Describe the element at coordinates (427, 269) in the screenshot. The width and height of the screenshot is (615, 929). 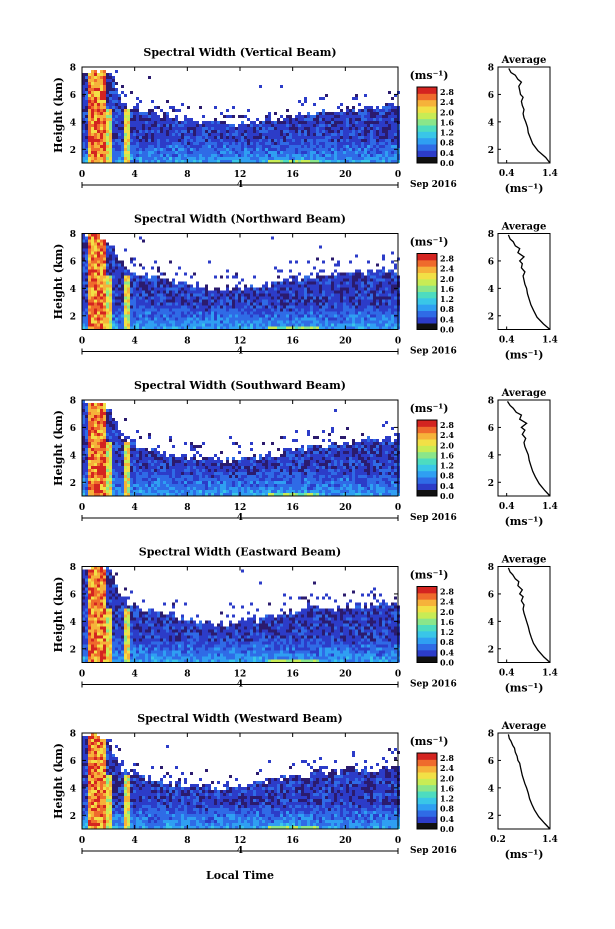
I see `colorbar-swatch` at that location.